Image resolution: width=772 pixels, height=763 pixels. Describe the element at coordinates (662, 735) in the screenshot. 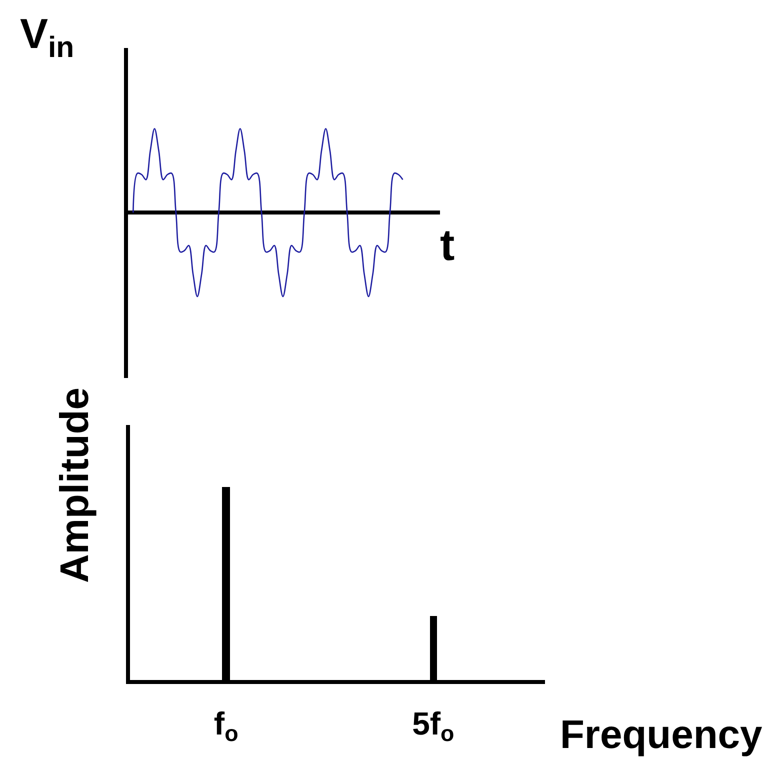

I see `x-axis-title: Frequency` at that location.